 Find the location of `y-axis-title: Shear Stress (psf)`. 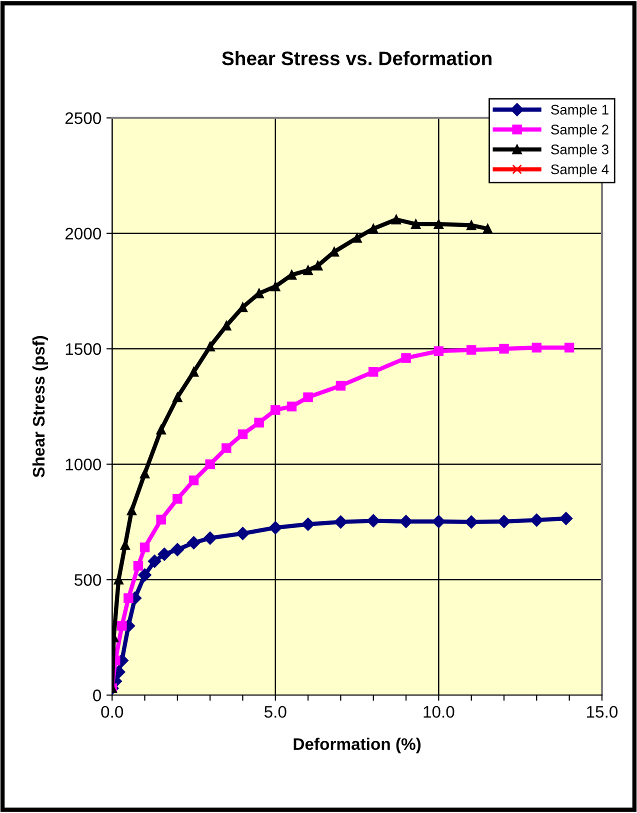

y-axis-title: Shear Stress (psf) is located at coordinates (40, 407).